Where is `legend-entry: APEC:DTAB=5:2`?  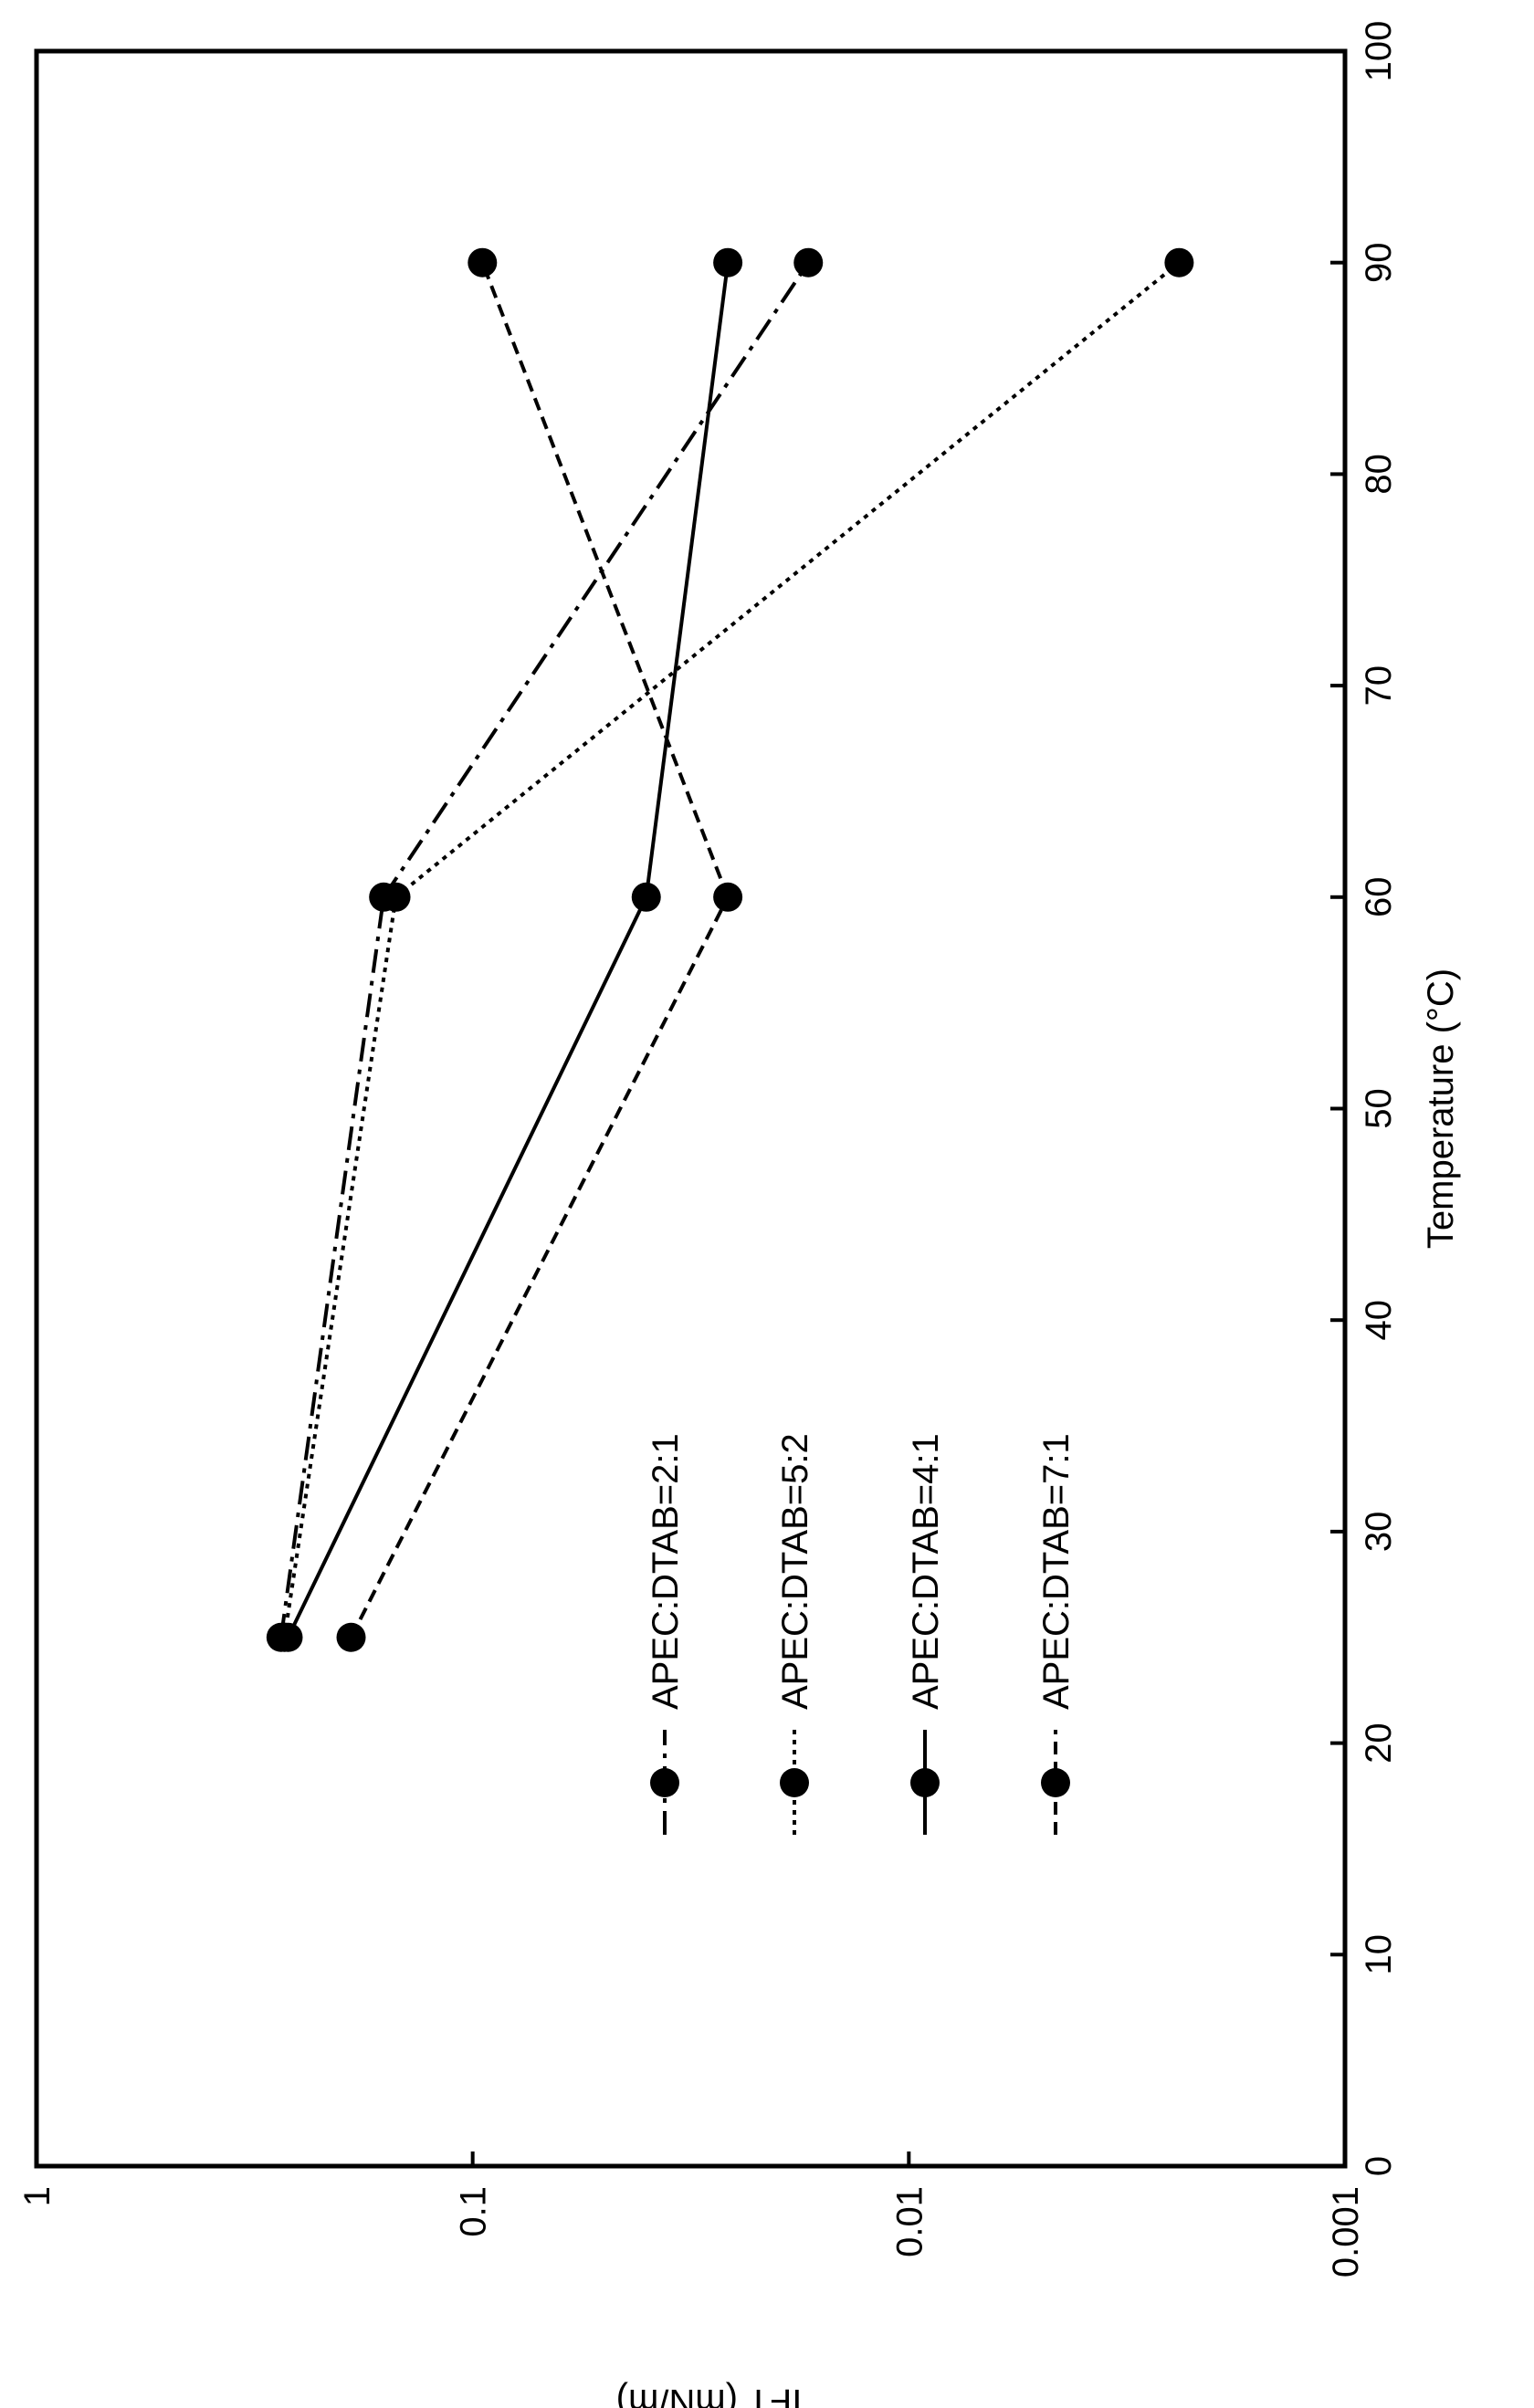 legend-entry: APEC:DTAB=5:2 is located at coordinates (795, 1634).